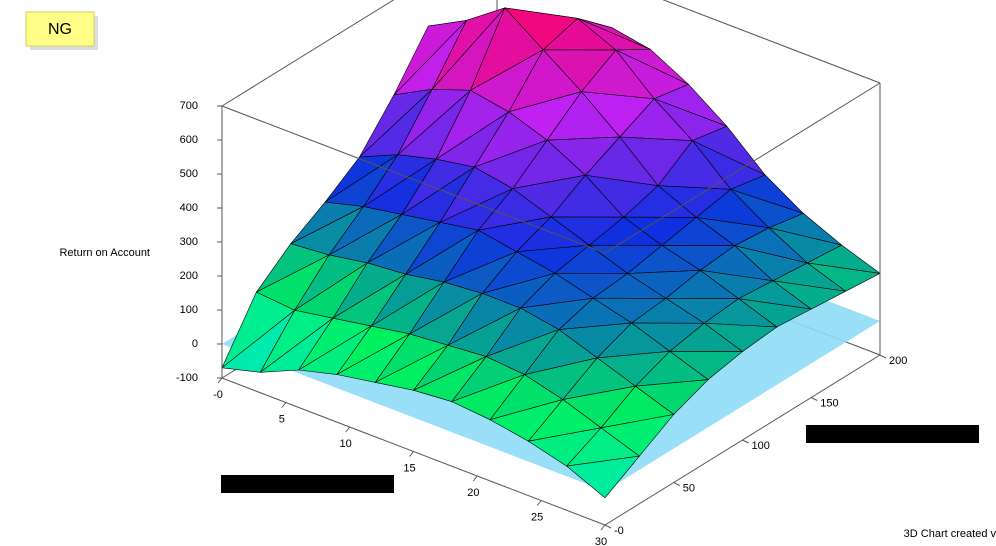 Image resolution: width=996 pixels, height=546 pixels. Describe the element at coordinates (950, 534) in the screenshot. I see `footer: 3D Chart created v` at that location.